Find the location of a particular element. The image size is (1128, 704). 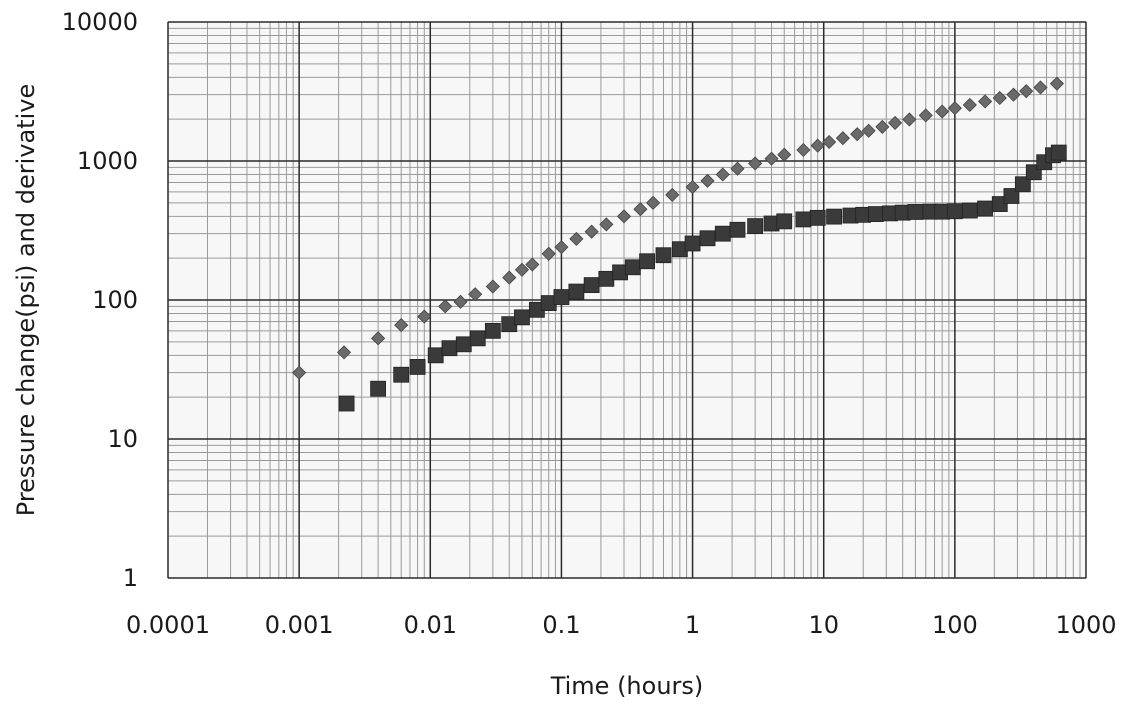

y-tick-label: 100 is located at coordinates (115, 300).